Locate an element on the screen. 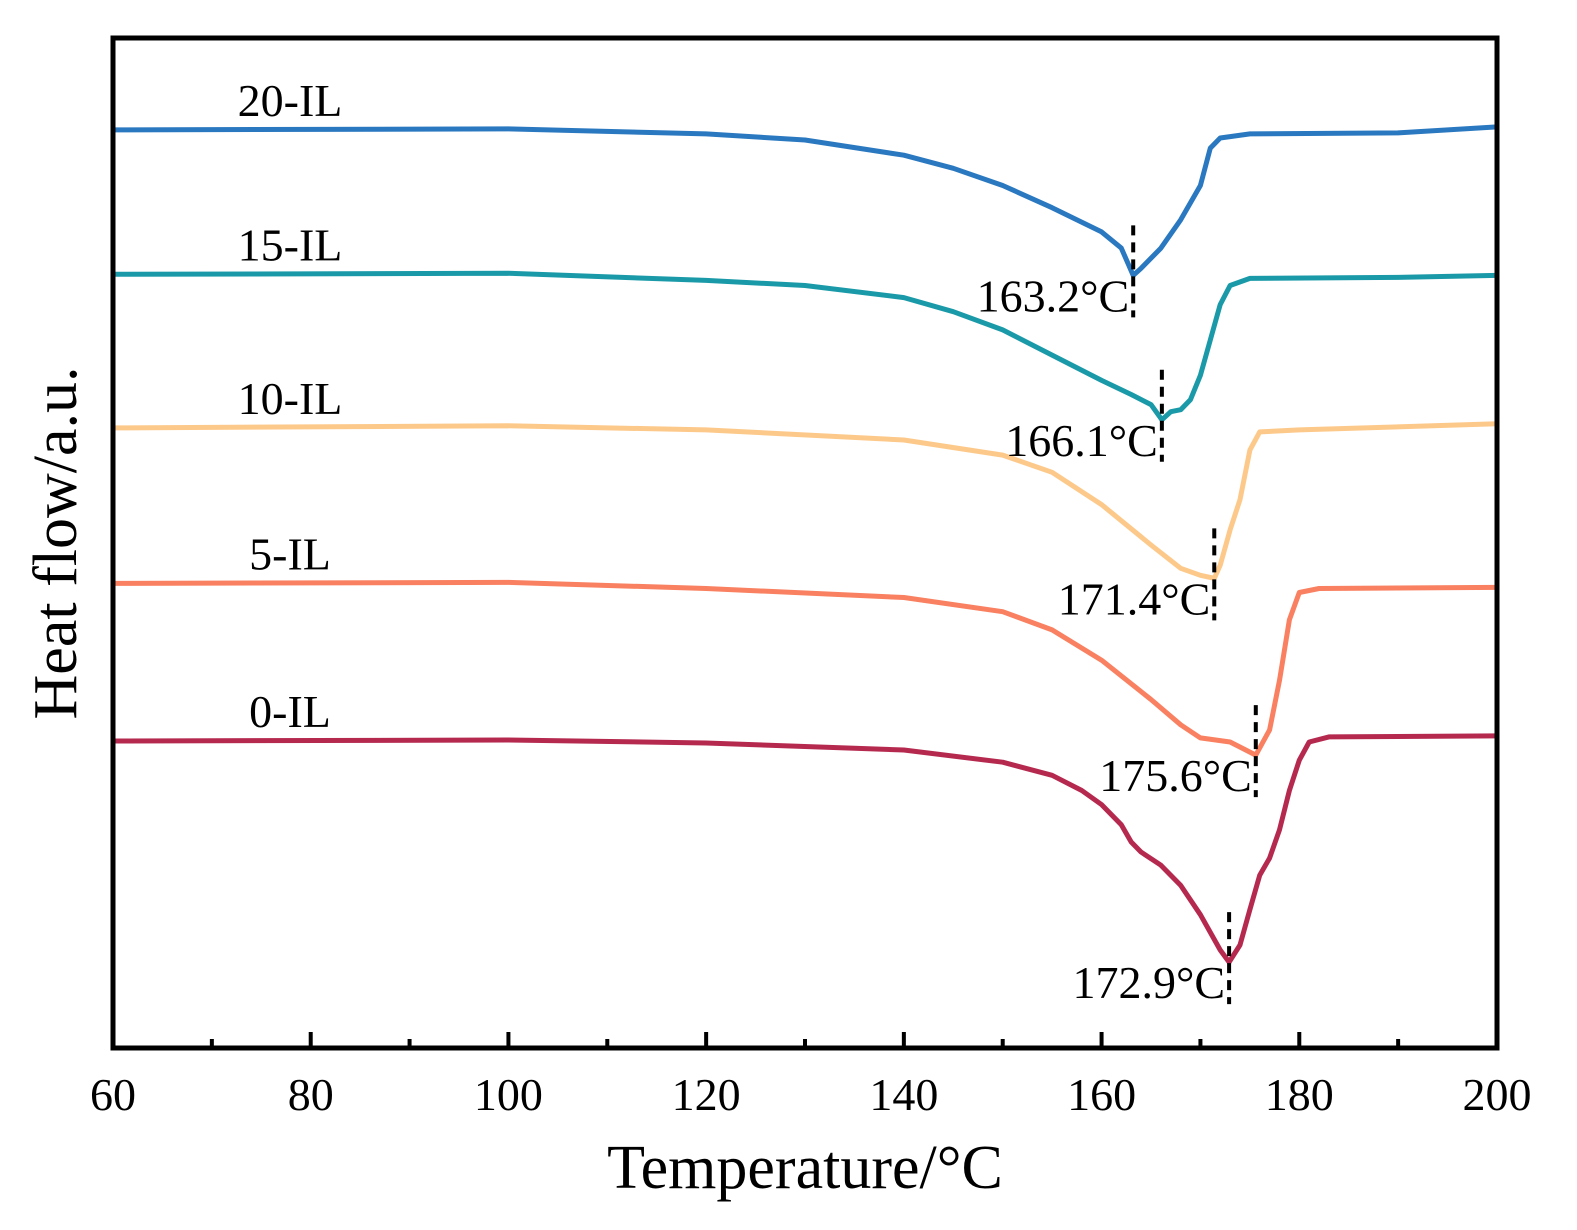 The image size is (1577, 1230). peak-label: 171.4°C is located at coordinates (1134, 598).